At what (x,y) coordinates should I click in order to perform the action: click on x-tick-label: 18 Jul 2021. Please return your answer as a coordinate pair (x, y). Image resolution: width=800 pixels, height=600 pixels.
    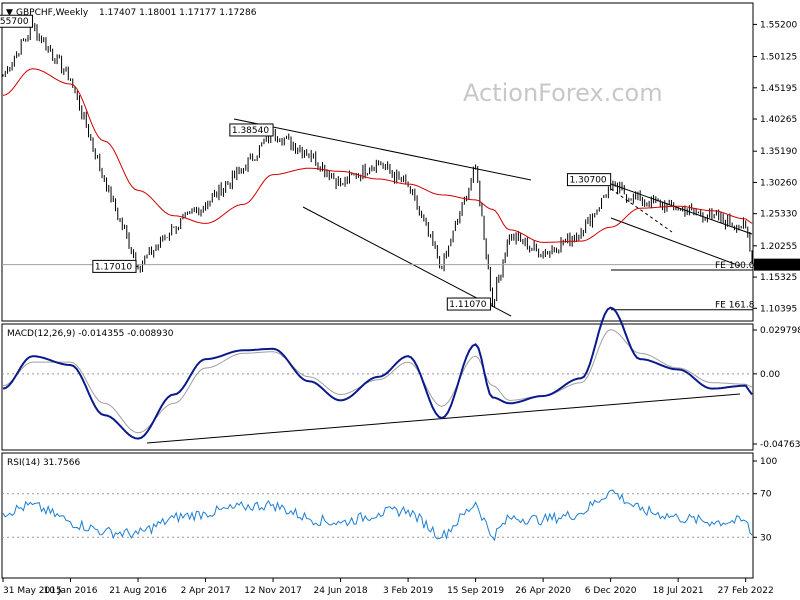
    Looking at the image, I should click on (678, 591).